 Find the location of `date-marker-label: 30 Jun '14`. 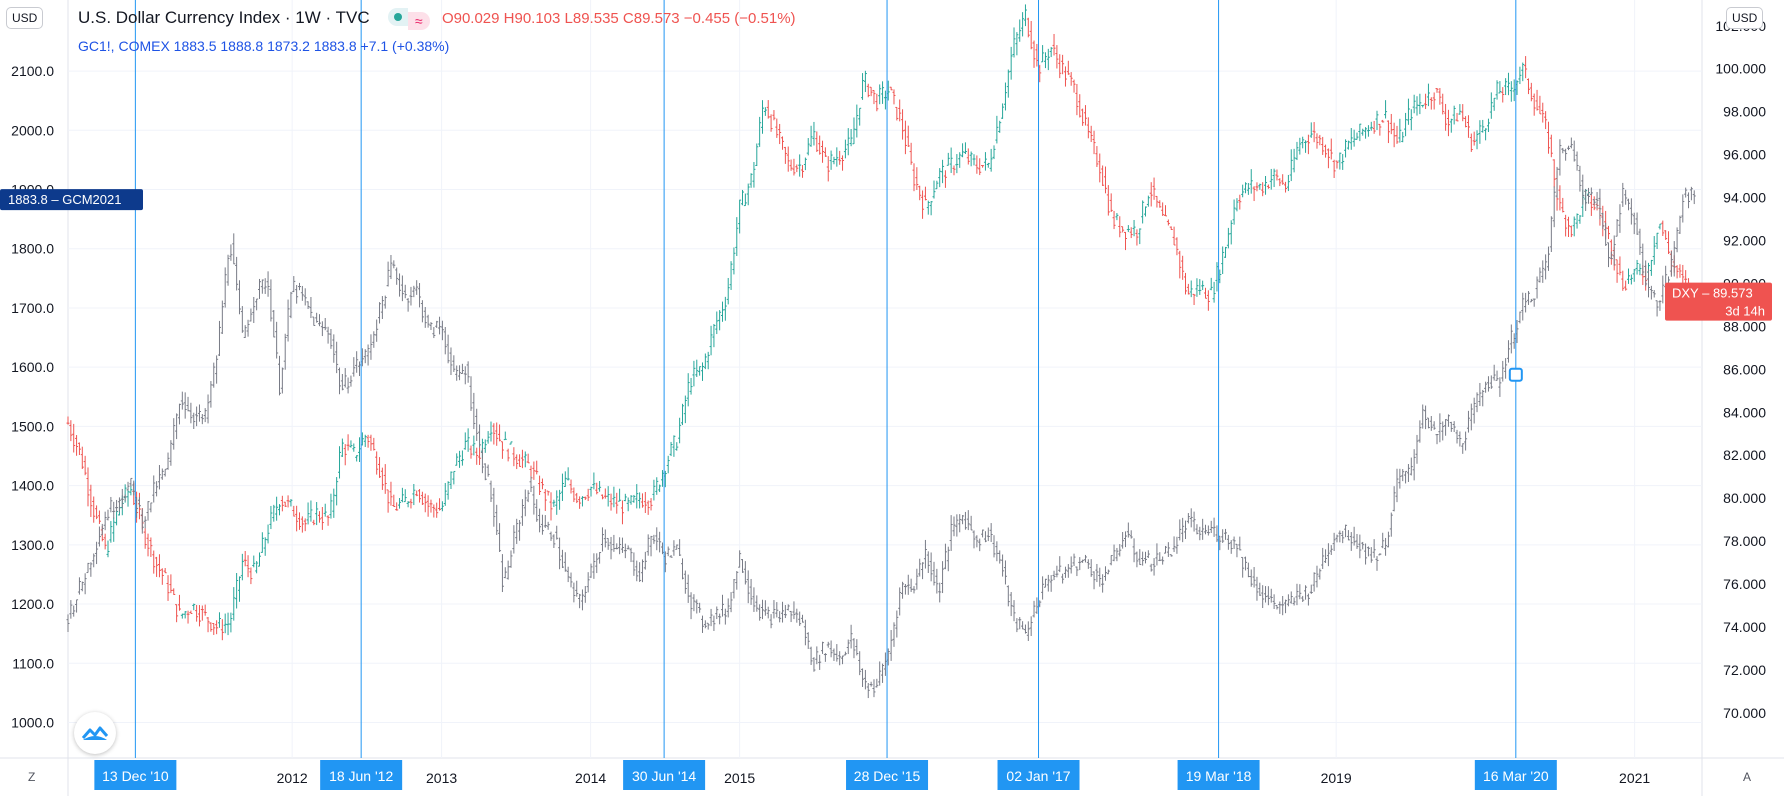

date-marker-label: 30 Jun '14 is located at coordinates (664, 776).